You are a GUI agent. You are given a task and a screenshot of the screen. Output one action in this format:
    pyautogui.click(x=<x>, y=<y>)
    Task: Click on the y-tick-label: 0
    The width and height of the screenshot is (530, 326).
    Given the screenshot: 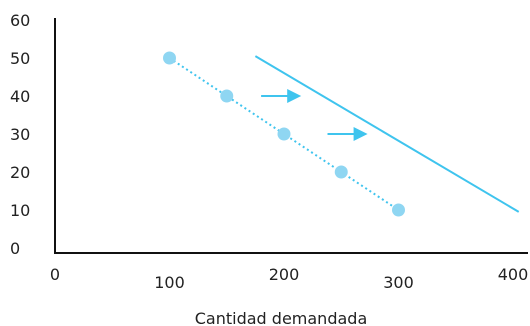 What is the action you would take?
    pyautogui.click(x=15, y=248)
    